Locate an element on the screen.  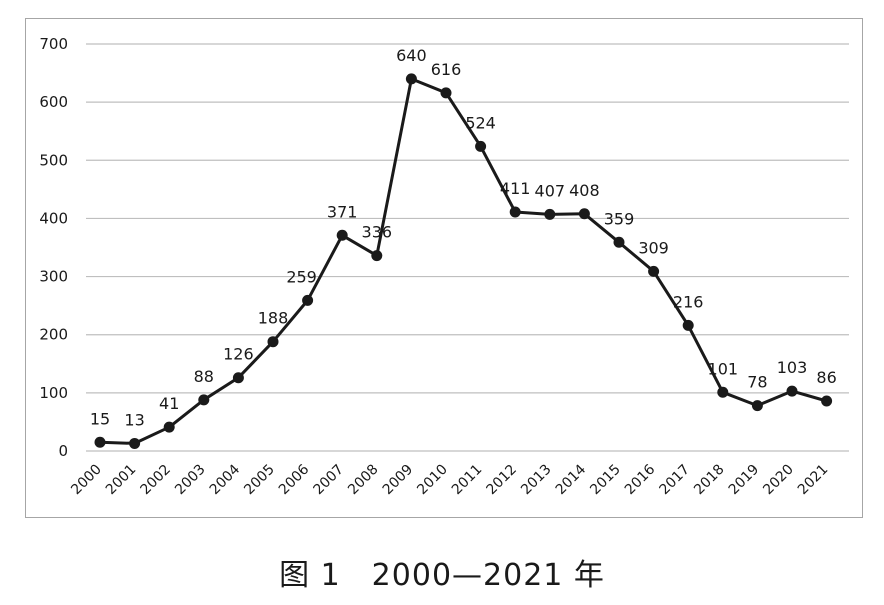
x-tick-label: 2017 is located at coordinates (675, 480).